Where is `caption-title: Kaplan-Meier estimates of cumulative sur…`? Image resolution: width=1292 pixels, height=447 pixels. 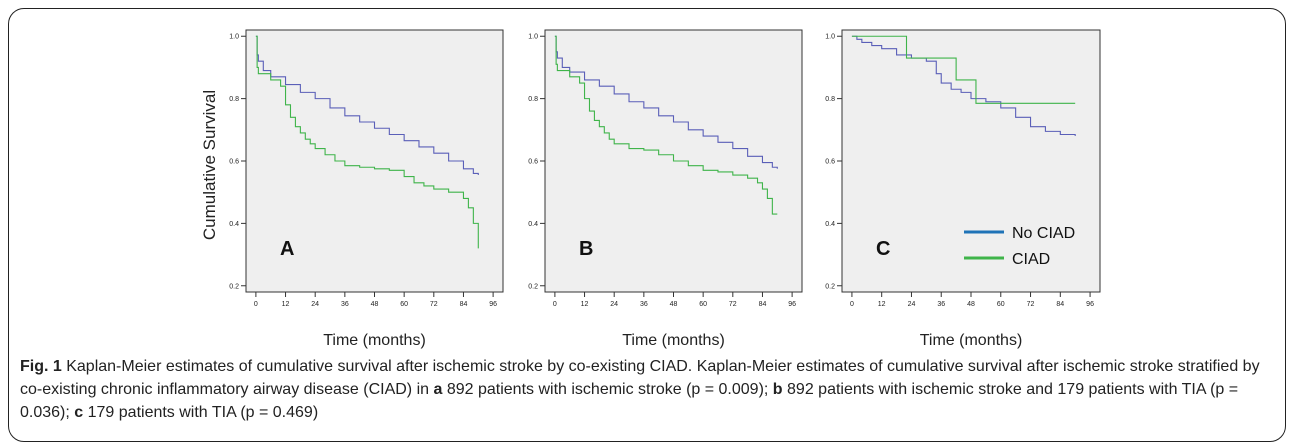
caption-title: Kaplan-Meier estimates of cumulative sur… is located at coordinates (379, 366).